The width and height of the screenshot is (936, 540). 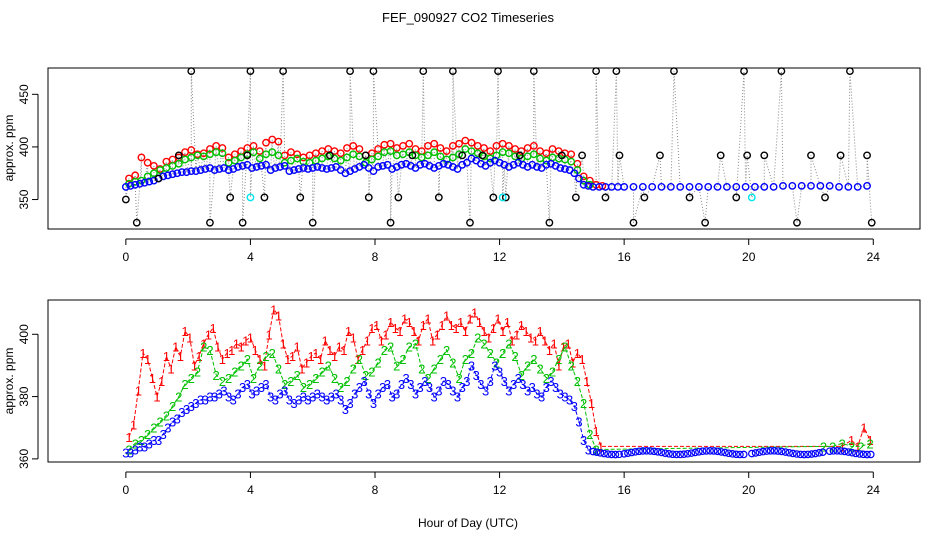 I want to click on upper-x-tick-label: 12, so click(x=500, y=257).